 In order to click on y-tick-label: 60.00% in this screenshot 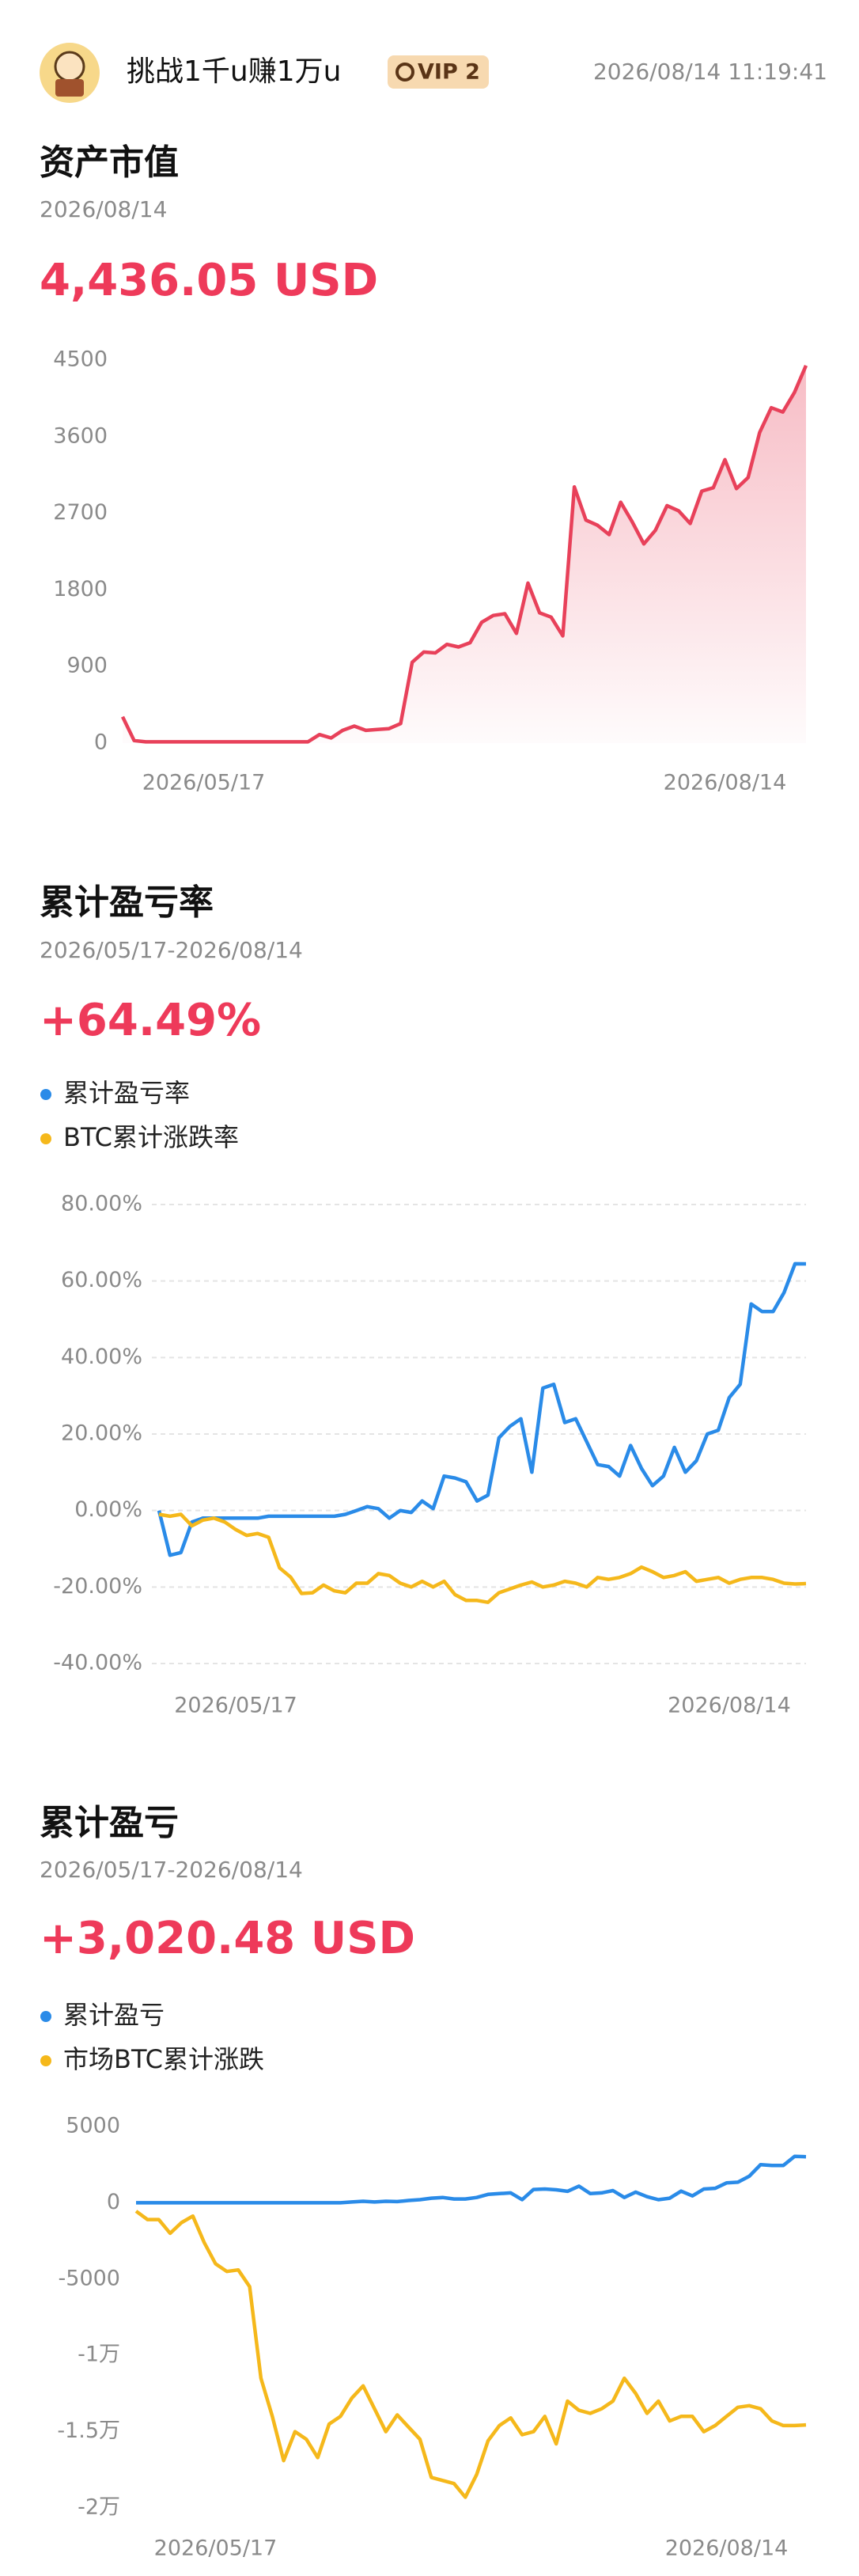, I will do `click(101, 1280)`.